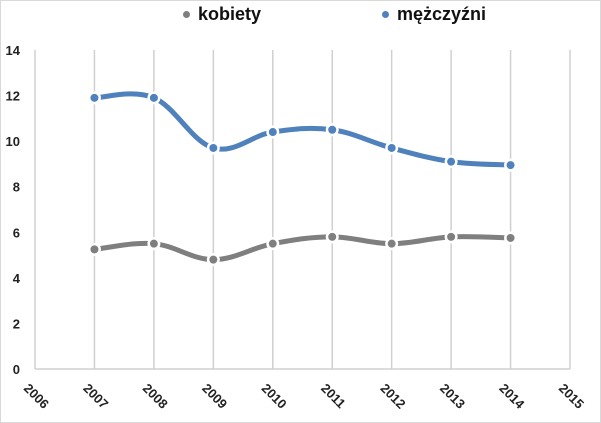  Describe the element at coordinates (452, 396) in the screenshot. I see `x-tick-label: 2013` at that location.